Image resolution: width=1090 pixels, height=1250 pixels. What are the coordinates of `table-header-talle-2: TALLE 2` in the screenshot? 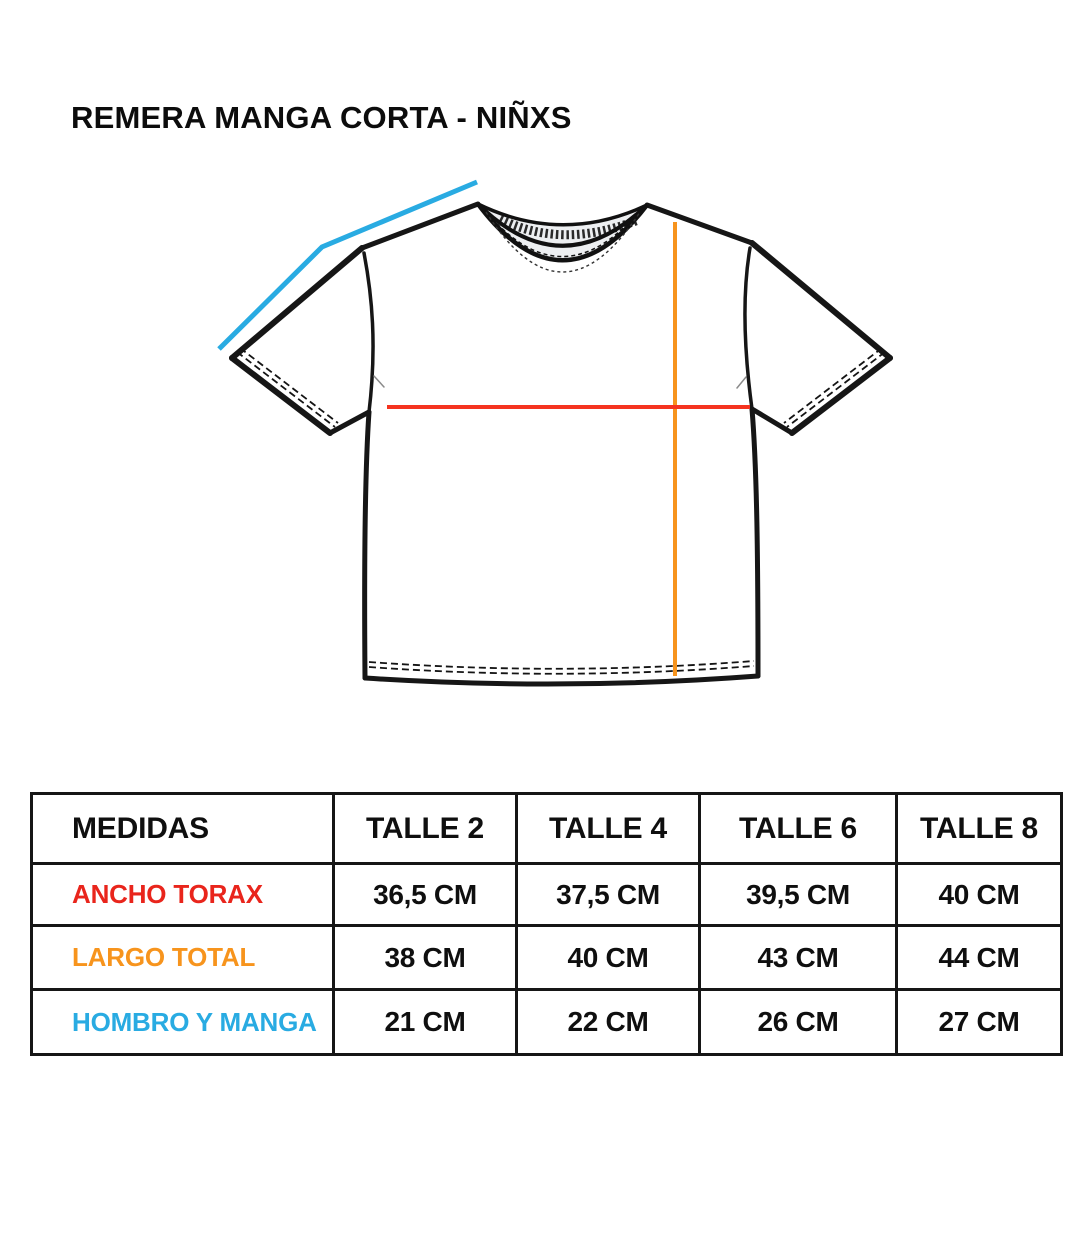 It's located at (425, 828).